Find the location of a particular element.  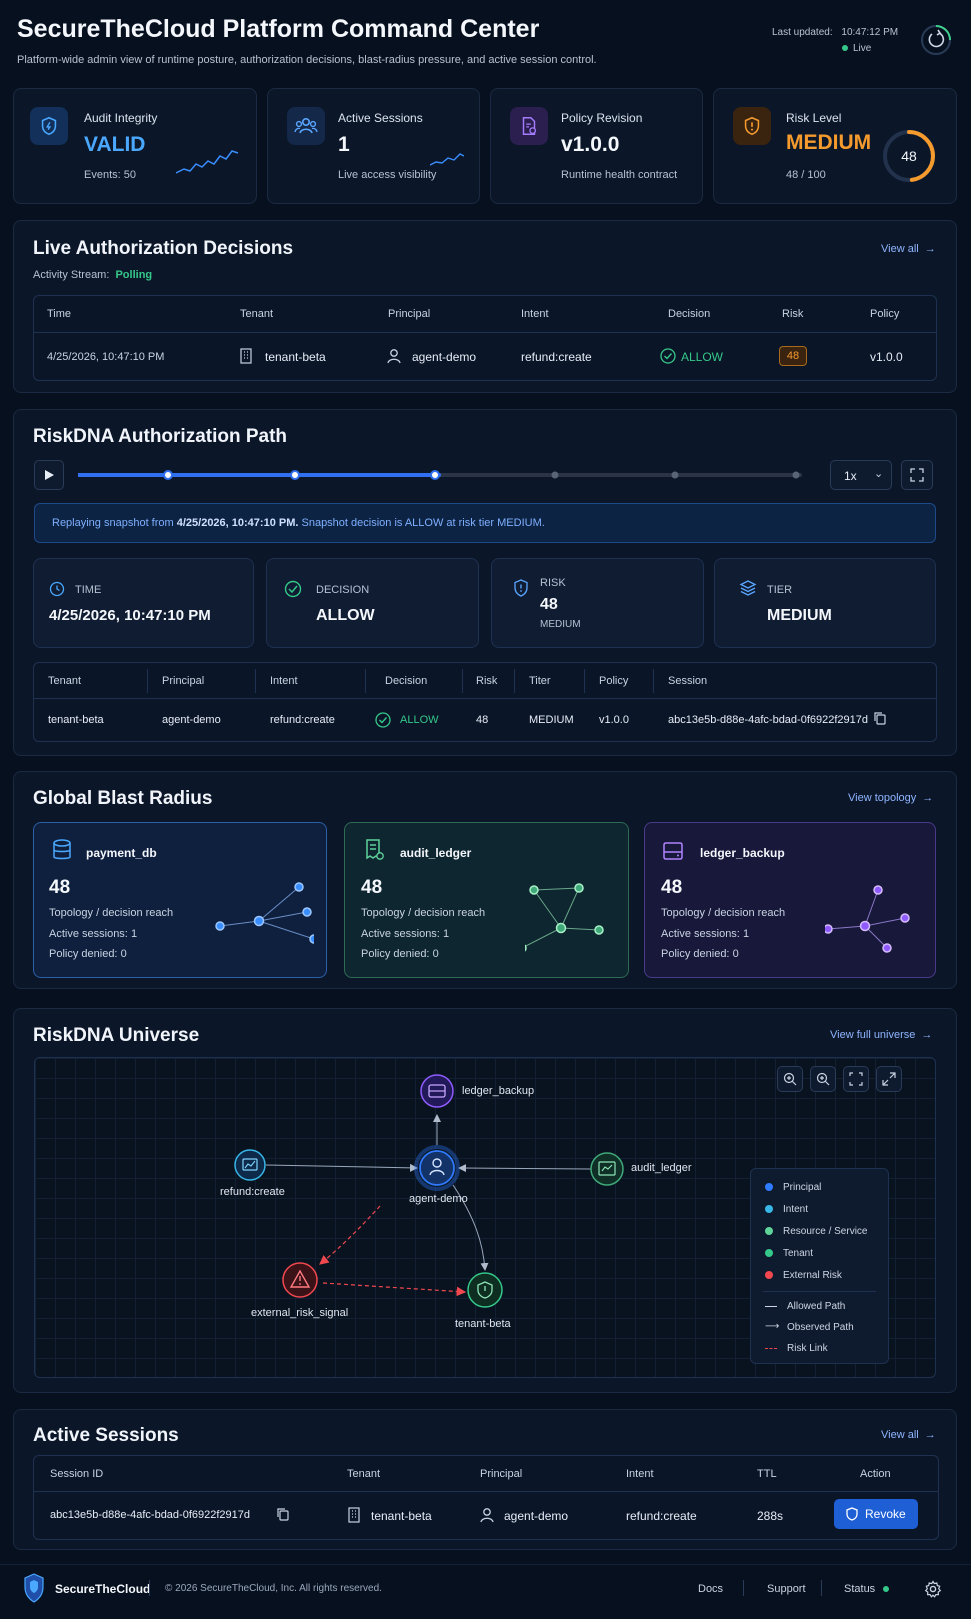

cell-policy: v1.0.0 is located at coordinates (886, 357).